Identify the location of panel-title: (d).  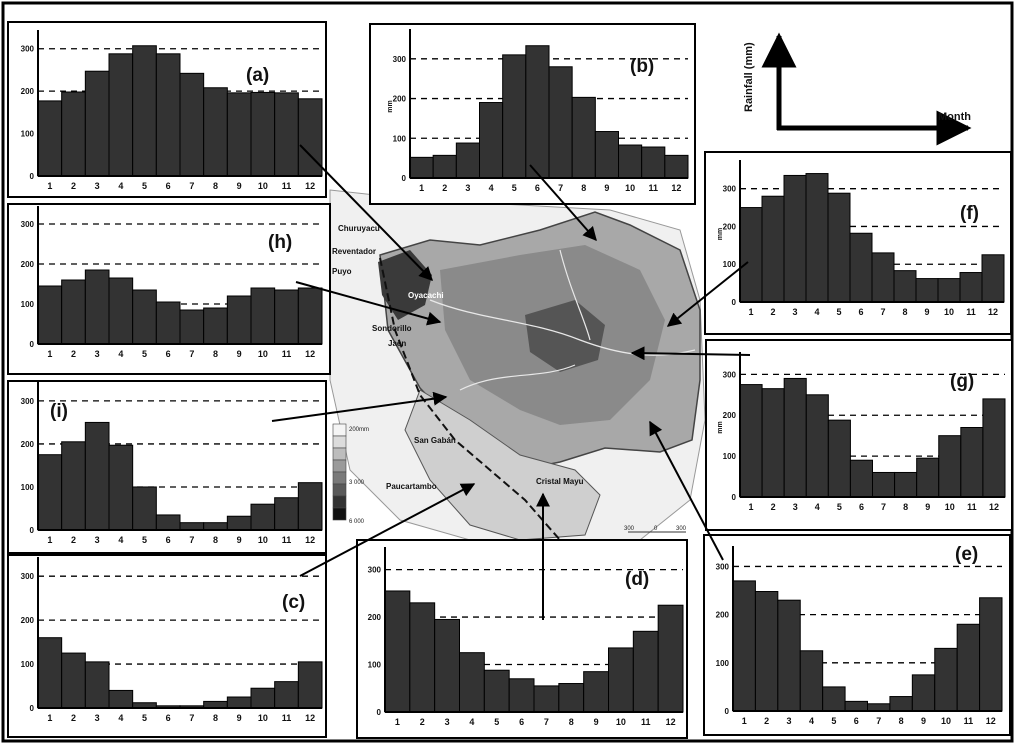
(637, 579).